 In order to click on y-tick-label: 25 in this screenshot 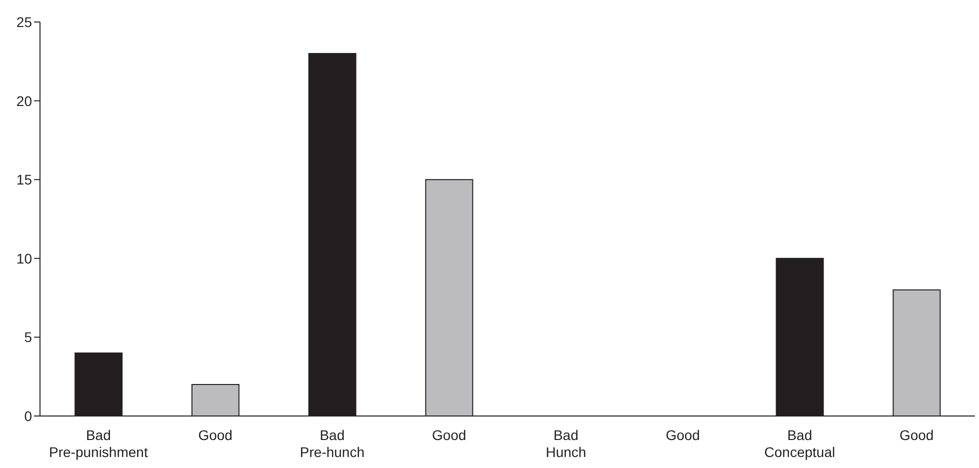, I will do `click(24, 22)`.